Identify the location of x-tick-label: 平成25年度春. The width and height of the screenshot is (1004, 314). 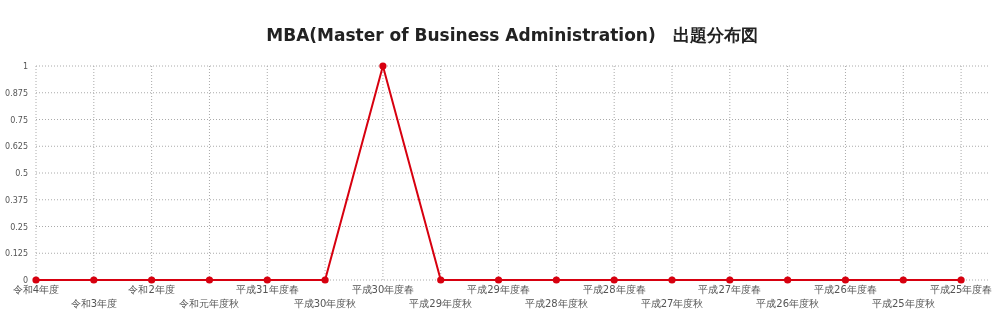
(961, 289).